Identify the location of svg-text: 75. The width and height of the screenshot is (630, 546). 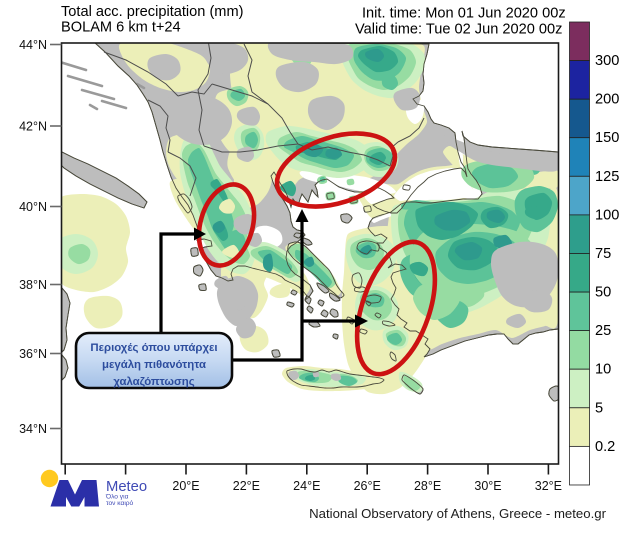
(603, 254).